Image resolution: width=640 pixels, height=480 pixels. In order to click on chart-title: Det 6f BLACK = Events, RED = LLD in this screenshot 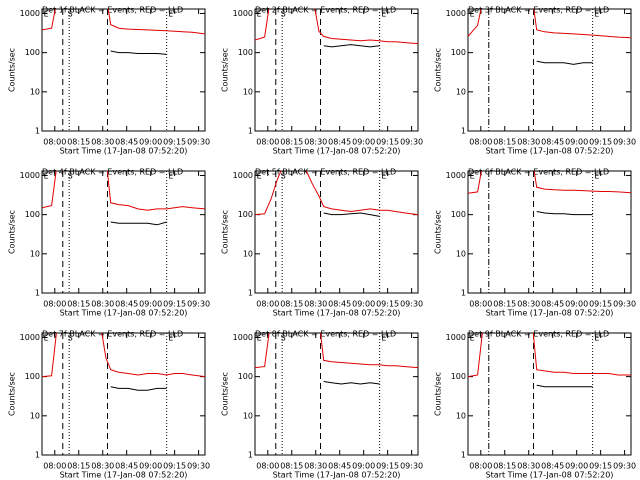, I will do `click(538, 172)`.